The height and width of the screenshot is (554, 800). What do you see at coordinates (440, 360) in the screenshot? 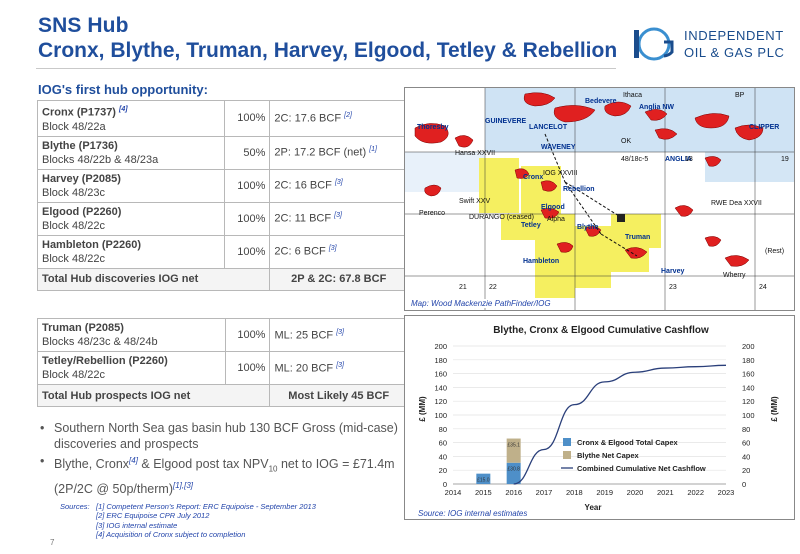
I see `y-tick-label: 180` at bounding box center [440, 360].